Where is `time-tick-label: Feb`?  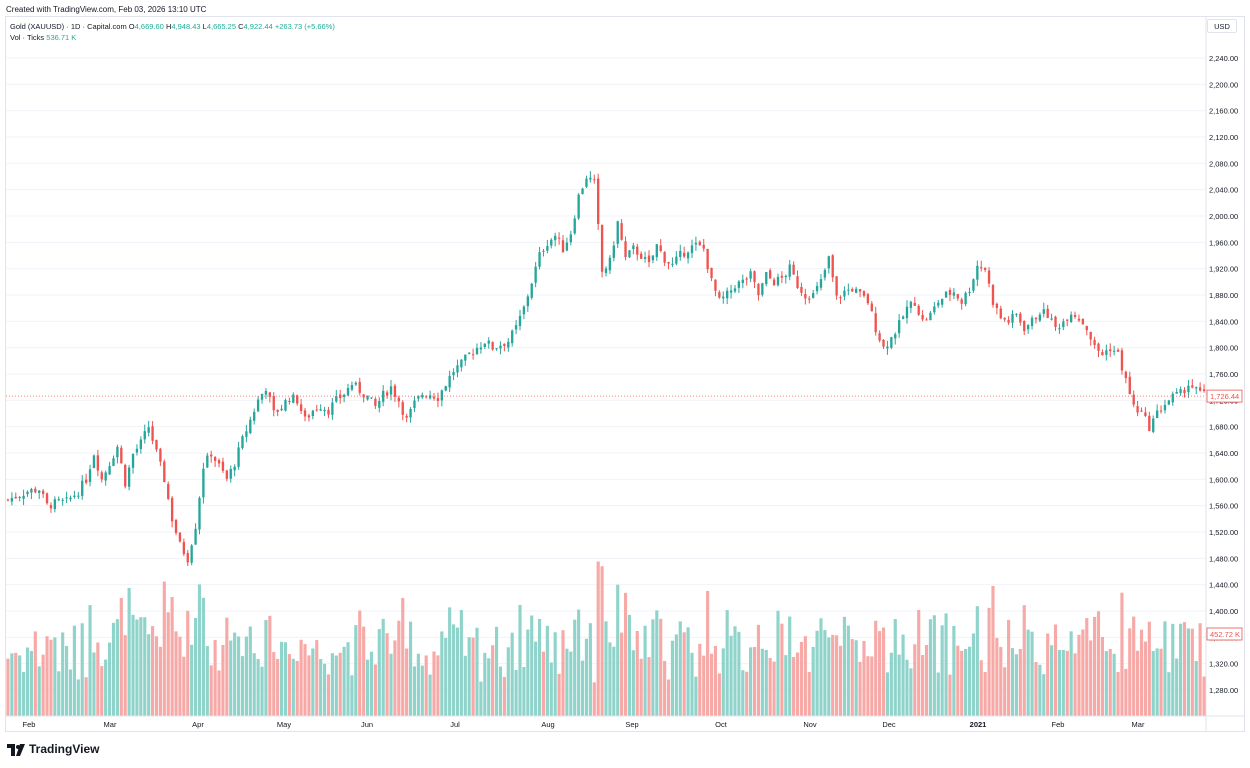 time-tick-label: Feb is located at coordinates (1058, 724).